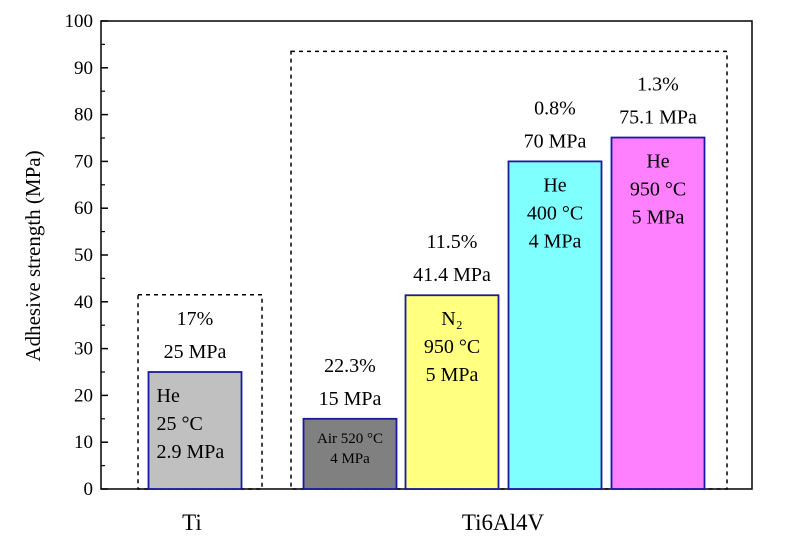  I want to click on bar-percent-label: 22.3%, so click(350, 366).